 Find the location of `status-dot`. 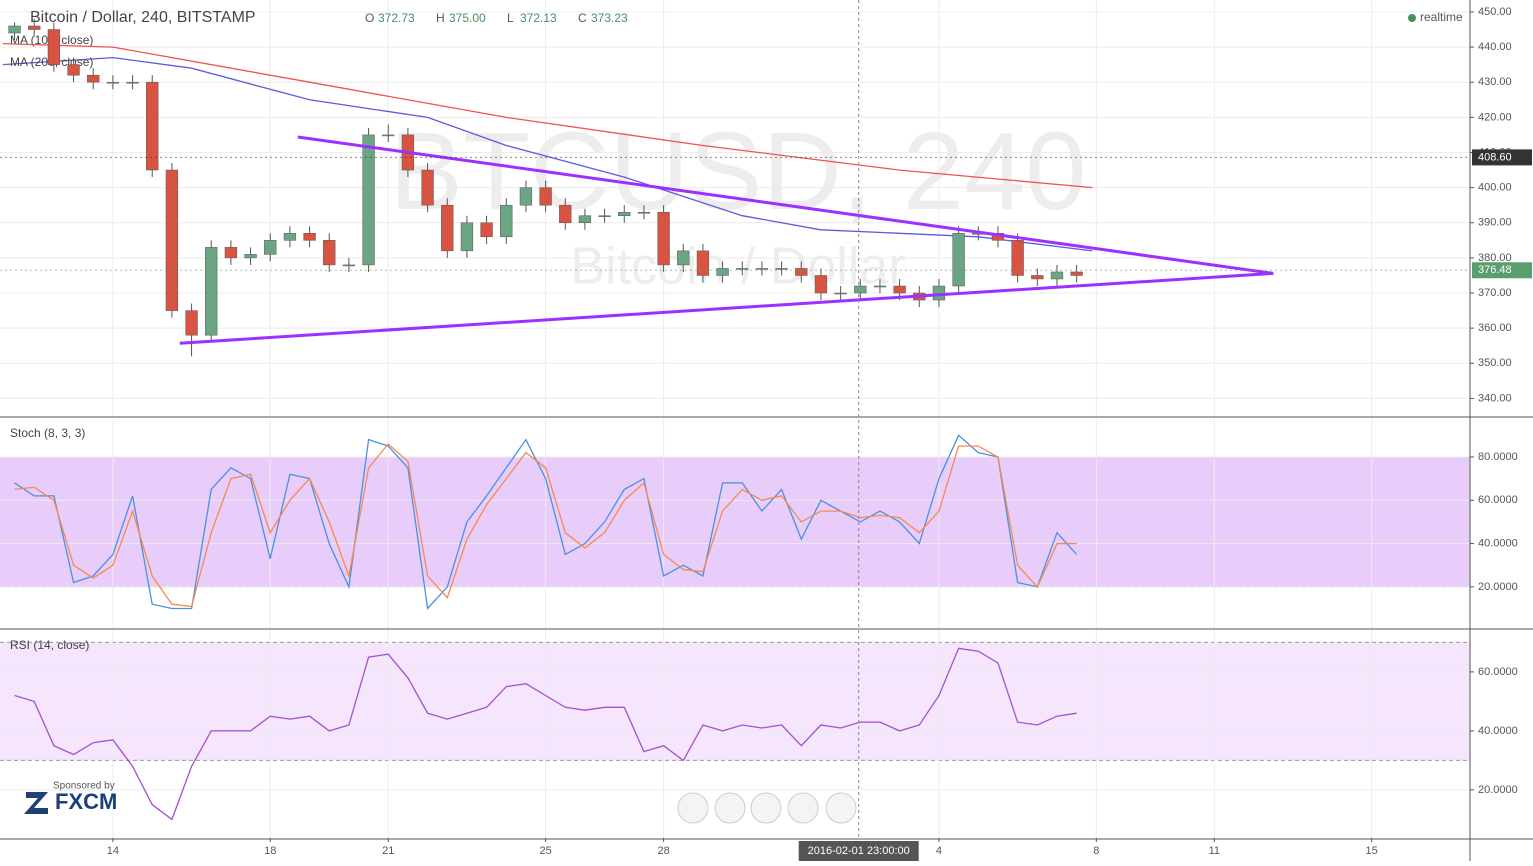

status-dot is located at coordinates (1412, 18).